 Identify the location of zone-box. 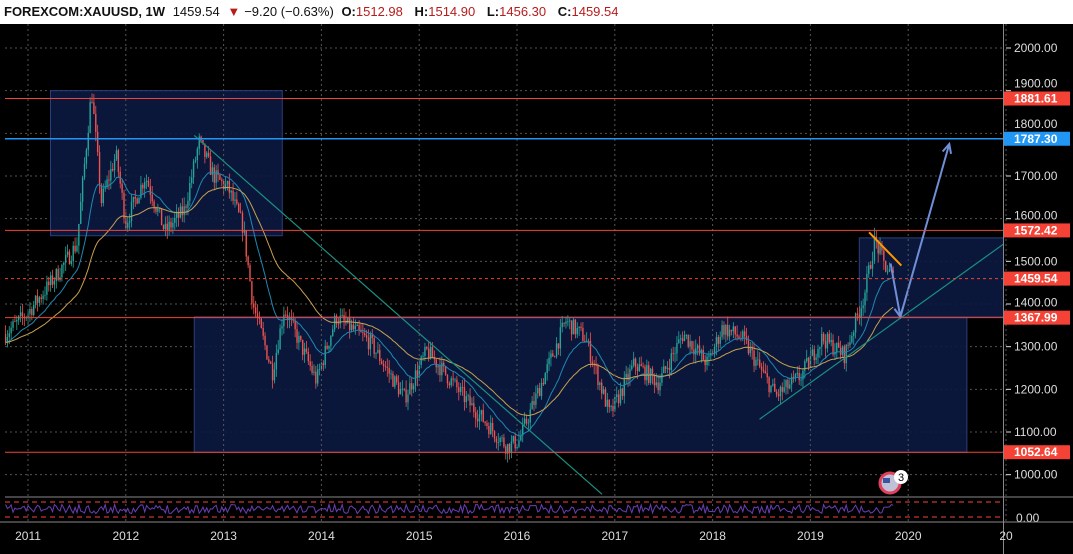
(930, 277).